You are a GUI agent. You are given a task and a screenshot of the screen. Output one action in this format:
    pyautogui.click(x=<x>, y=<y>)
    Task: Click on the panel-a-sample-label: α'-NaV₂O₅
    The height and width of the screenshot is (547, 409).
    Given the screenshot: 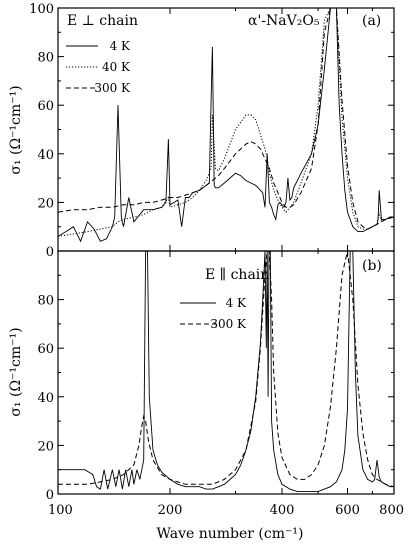 What is the action you would take?
    pyautogui.click(x=284, y=21)
    